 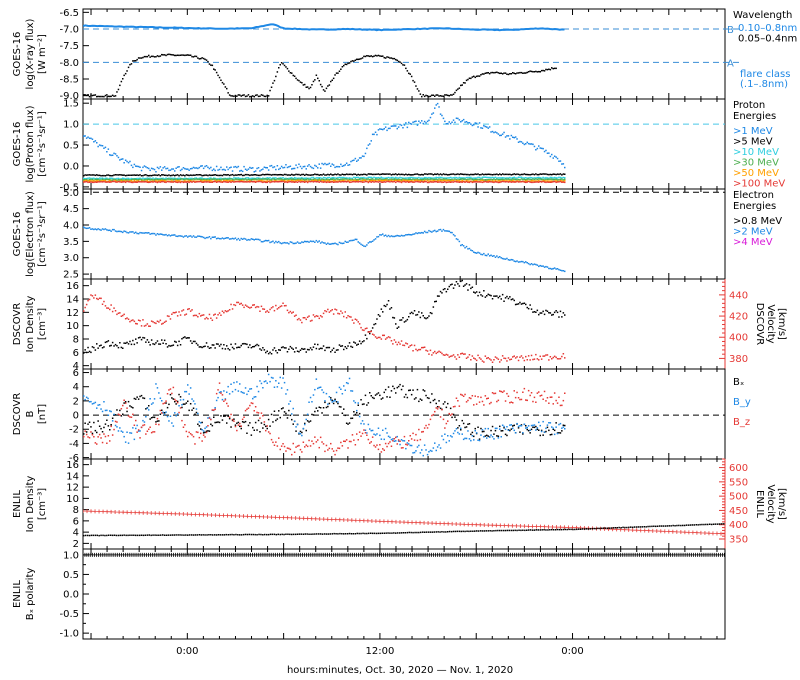 What do you see at coordinates (753, 195) in the screenshot?
I see `legend-title: Electron` at bounding box center [753, 195].